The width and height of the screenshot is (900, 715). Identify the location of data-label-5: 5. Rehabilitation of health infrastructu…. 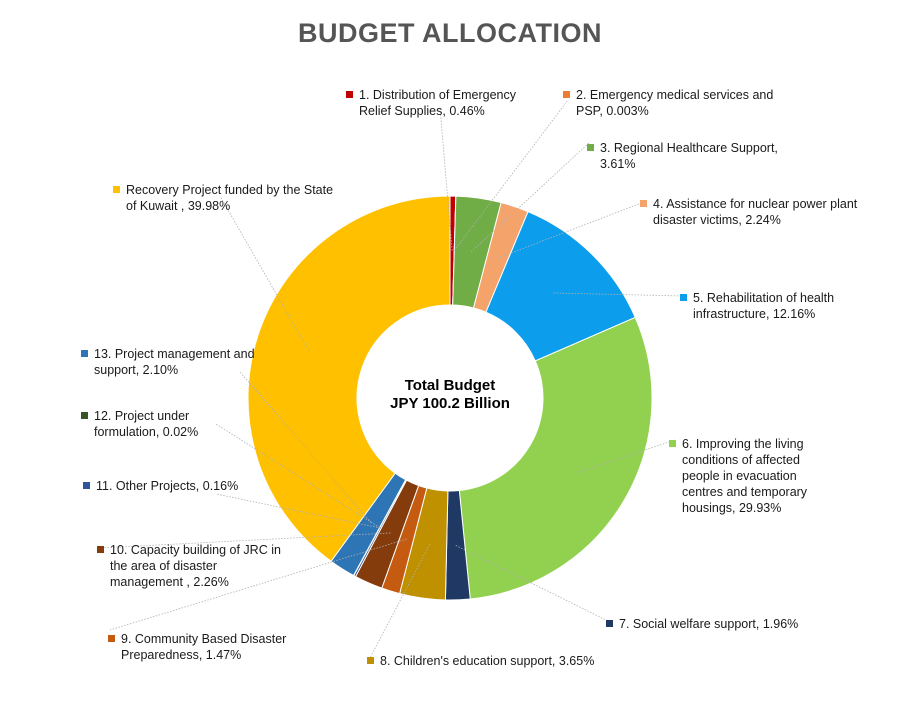
(781, 306).